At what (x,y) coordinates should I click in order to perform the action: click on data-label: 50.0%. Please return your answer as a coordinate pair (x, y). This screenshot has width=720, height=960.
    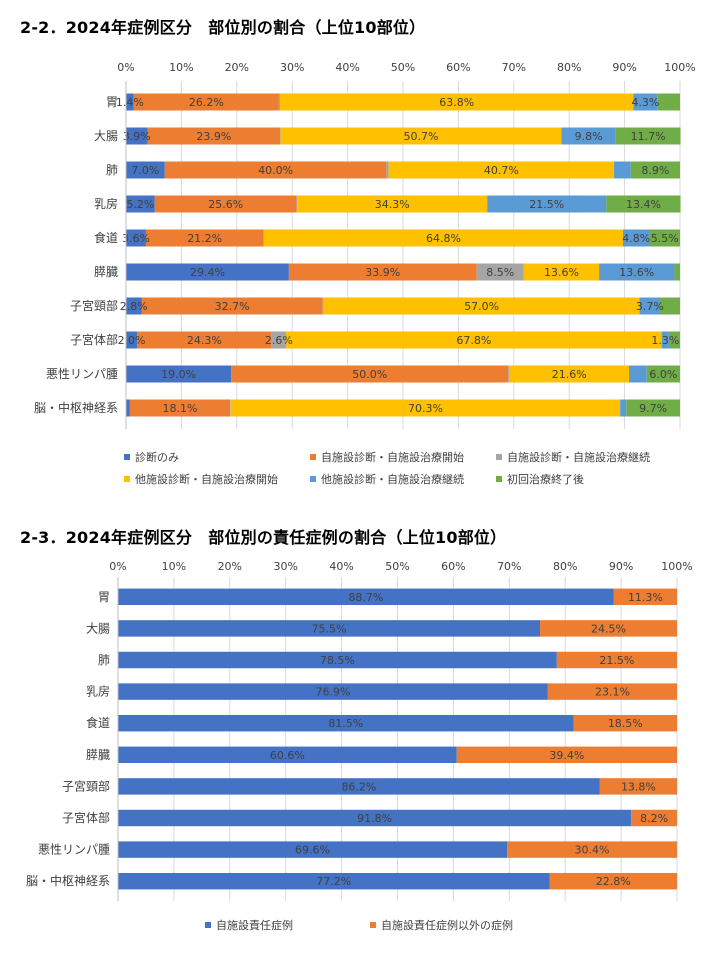
    Looking at the image, I should click on (369, 374).